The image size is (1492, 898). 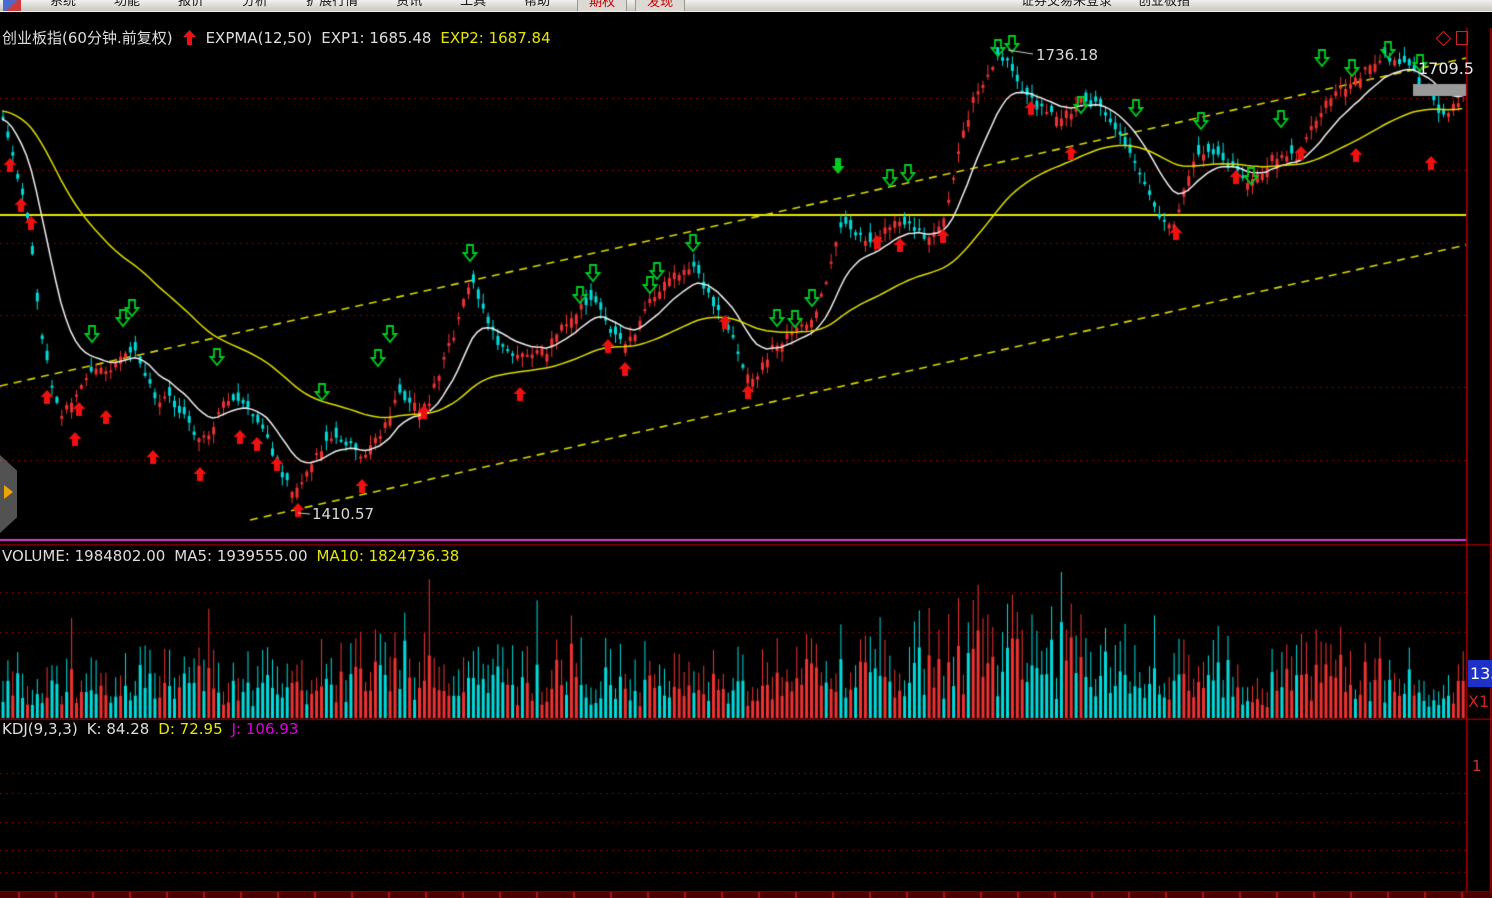 I want to click on menu-item-function: 功能, so click(x=127, y=4).